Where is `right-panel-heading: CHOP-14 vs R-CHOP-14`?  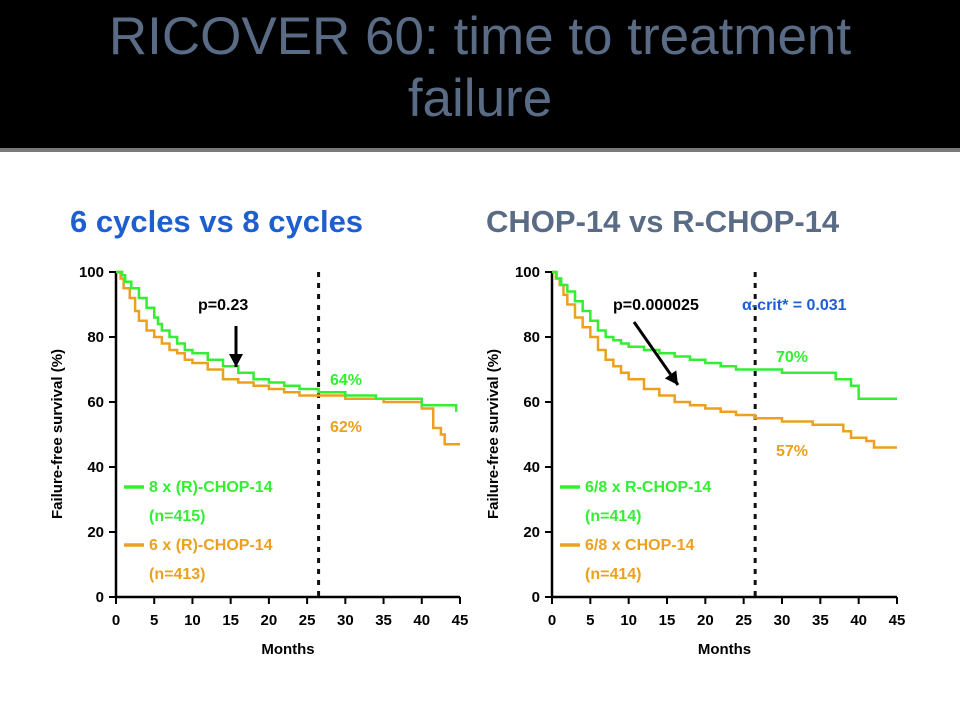
right-panel-heading: CHOP-14 vs R-CHOP-14 is located at coordinates (663, 221).